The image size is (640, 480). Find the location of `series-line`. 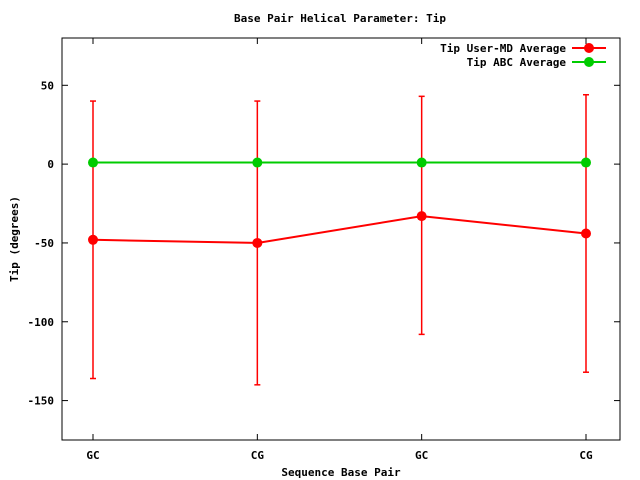

series-line is located at coordinates (339, 229).